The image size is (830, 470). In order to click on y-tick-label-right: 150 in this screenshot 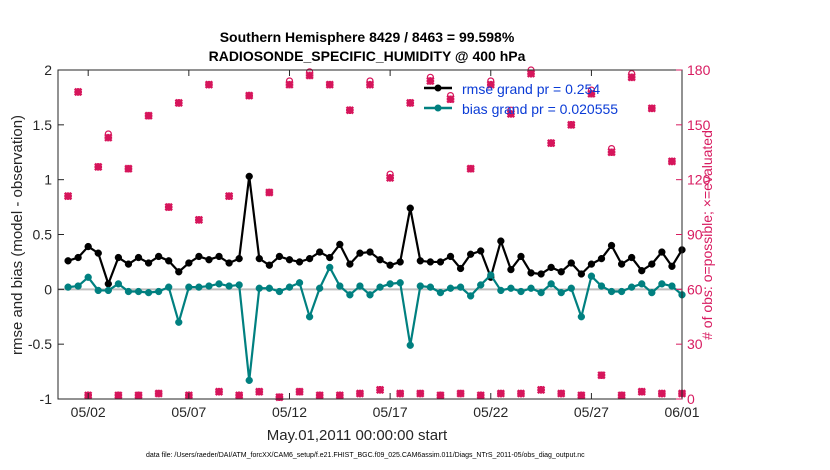, I will do `click(699, 125)`.